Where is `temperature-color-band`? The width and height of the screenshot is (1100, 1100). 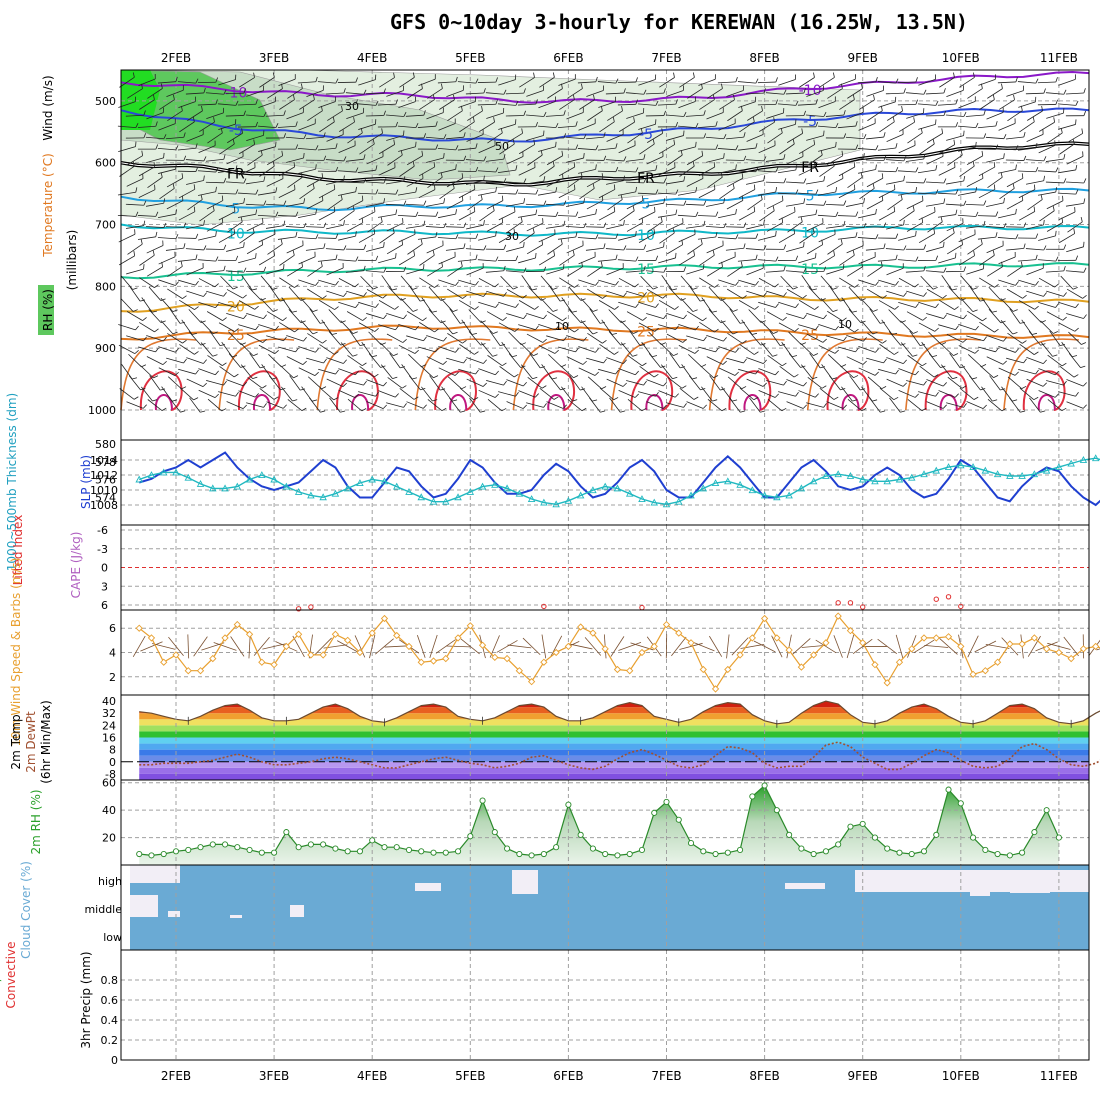 temperature-color-band is located at coordinates (614, 770).